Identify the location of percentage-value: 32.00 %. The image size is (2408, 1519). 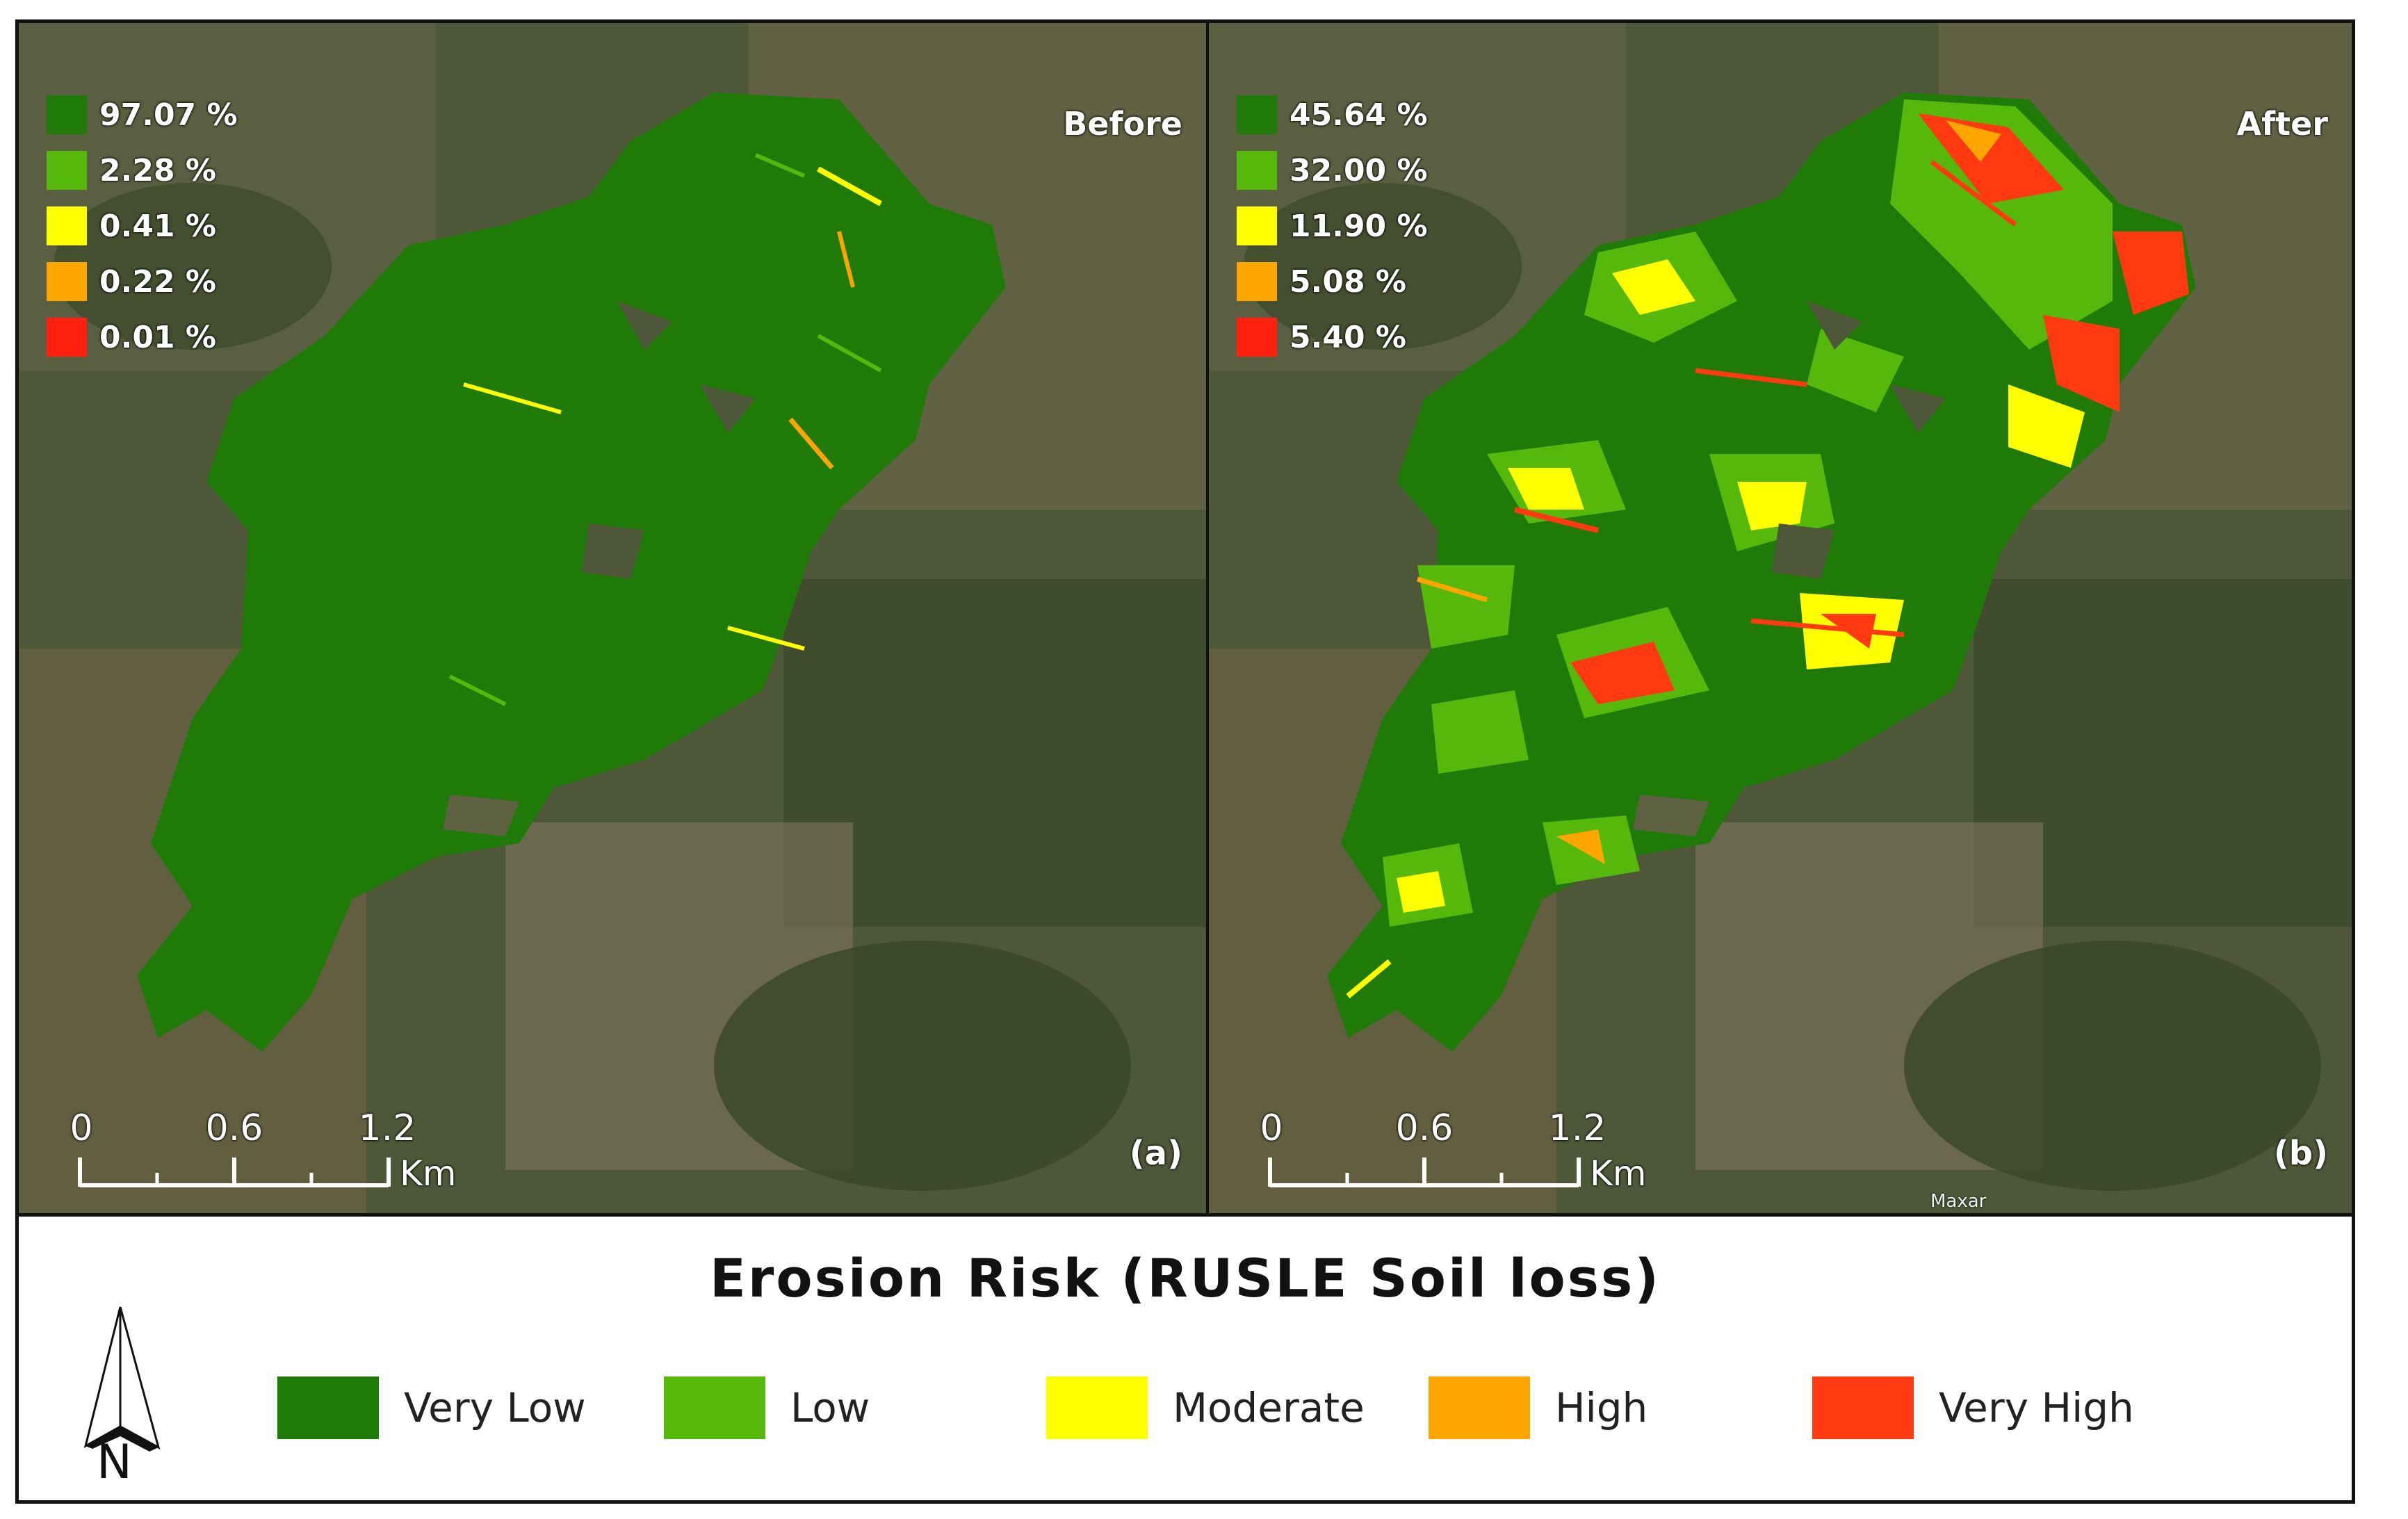
(1359, 170).